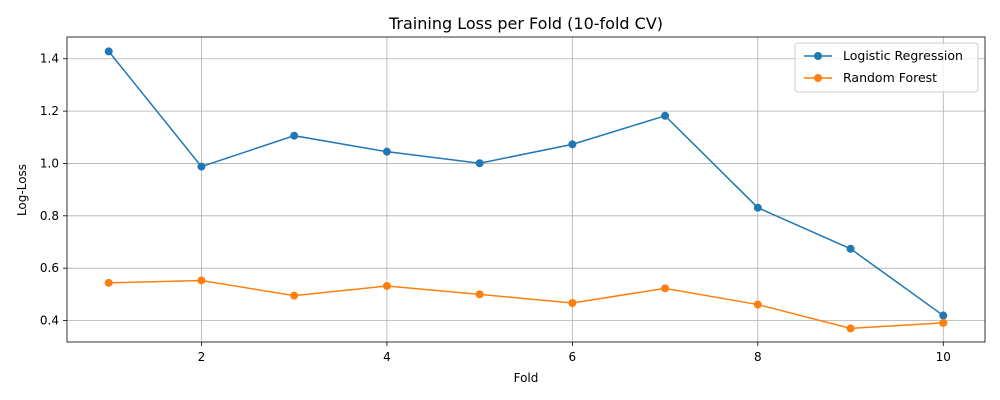  What do you see at coordinates (49, 321) in the screenshot?
I see `y-tick-label: 0.4` at bounding box center [49, 321].